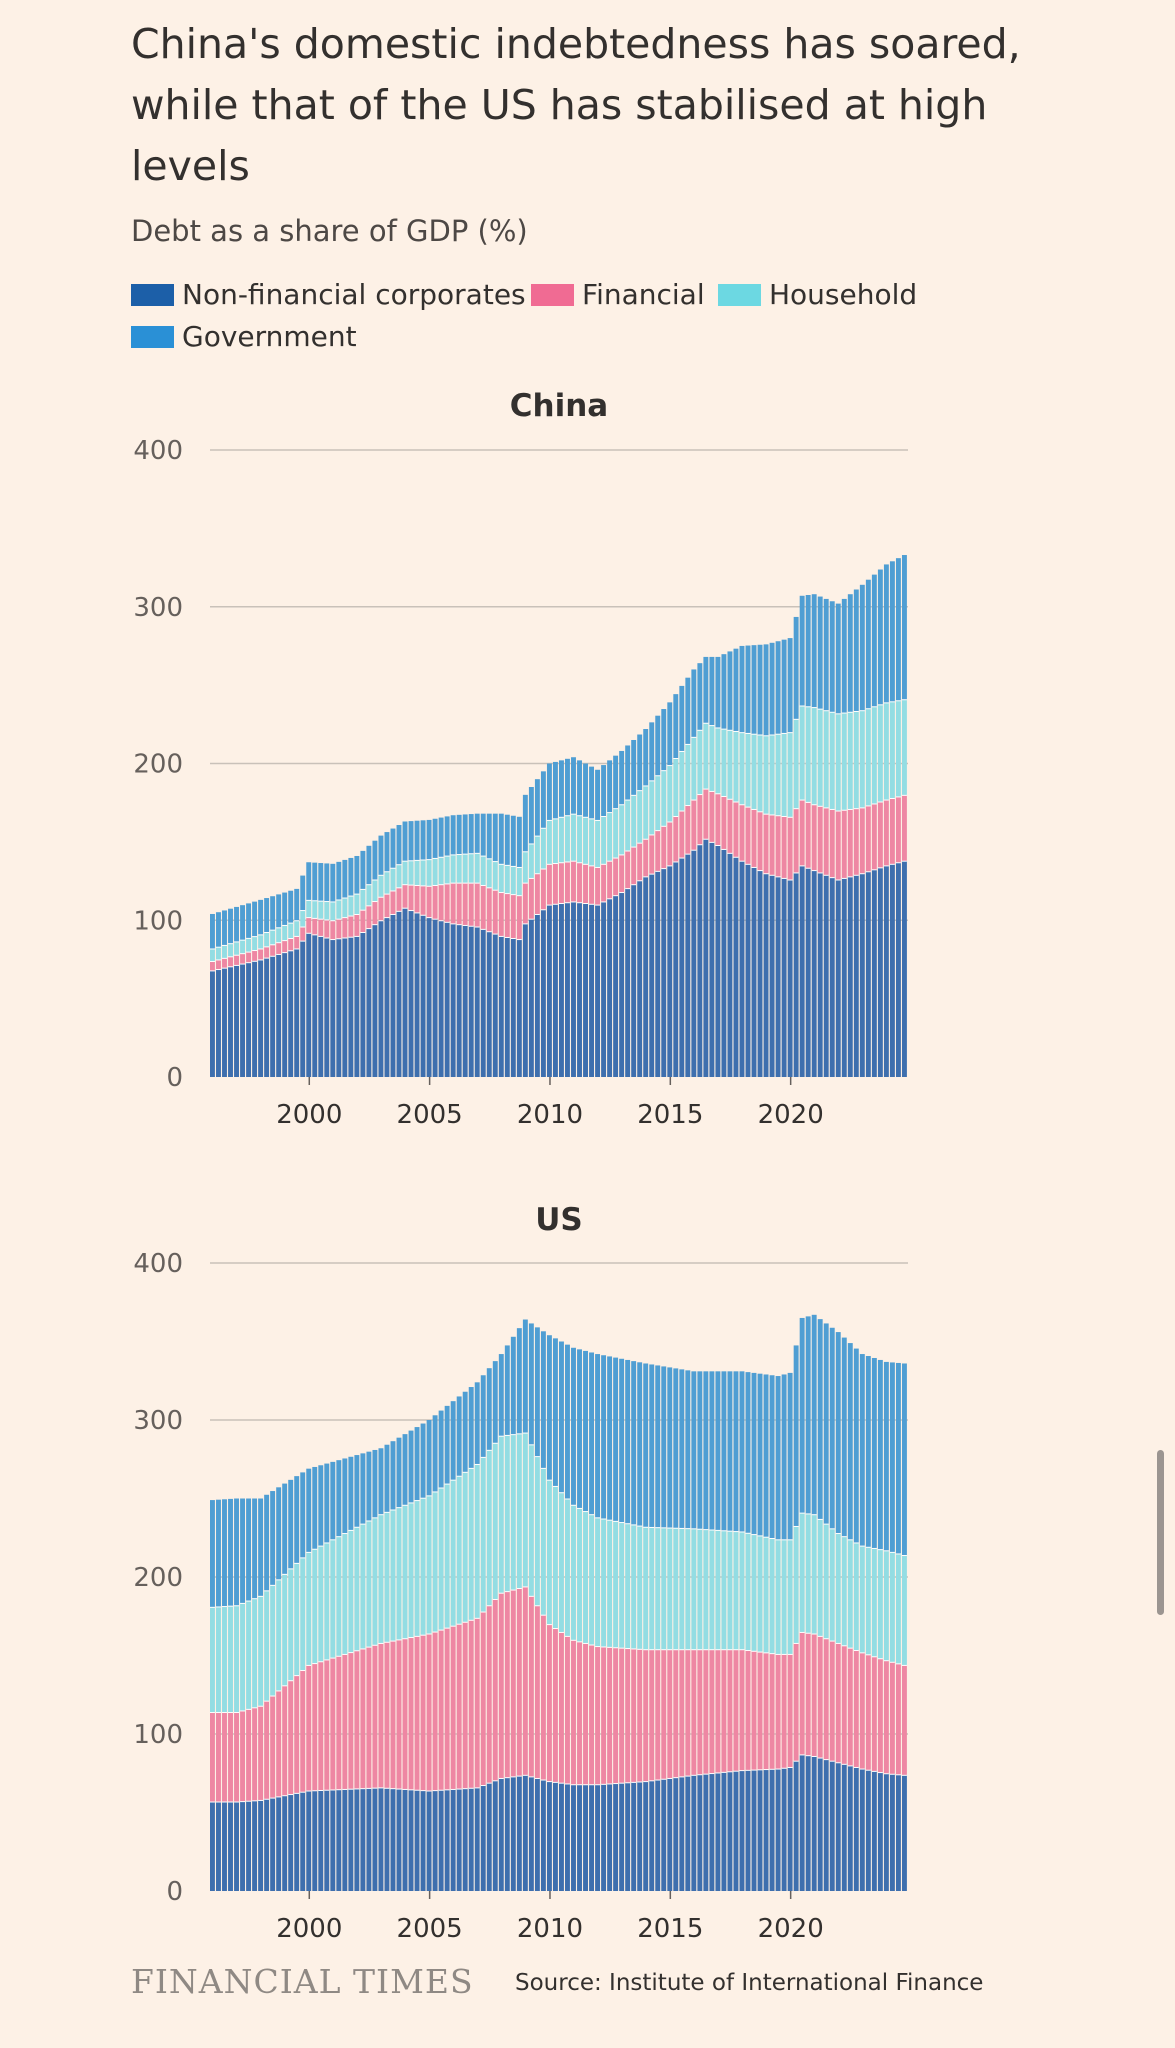 Image resolution: width=1175 pixels, height=2048 pixels. What do you see at coordinates (552, 294) in the screenshot?
I see `legend-swatch-financial` at bounding box center [552, 294].